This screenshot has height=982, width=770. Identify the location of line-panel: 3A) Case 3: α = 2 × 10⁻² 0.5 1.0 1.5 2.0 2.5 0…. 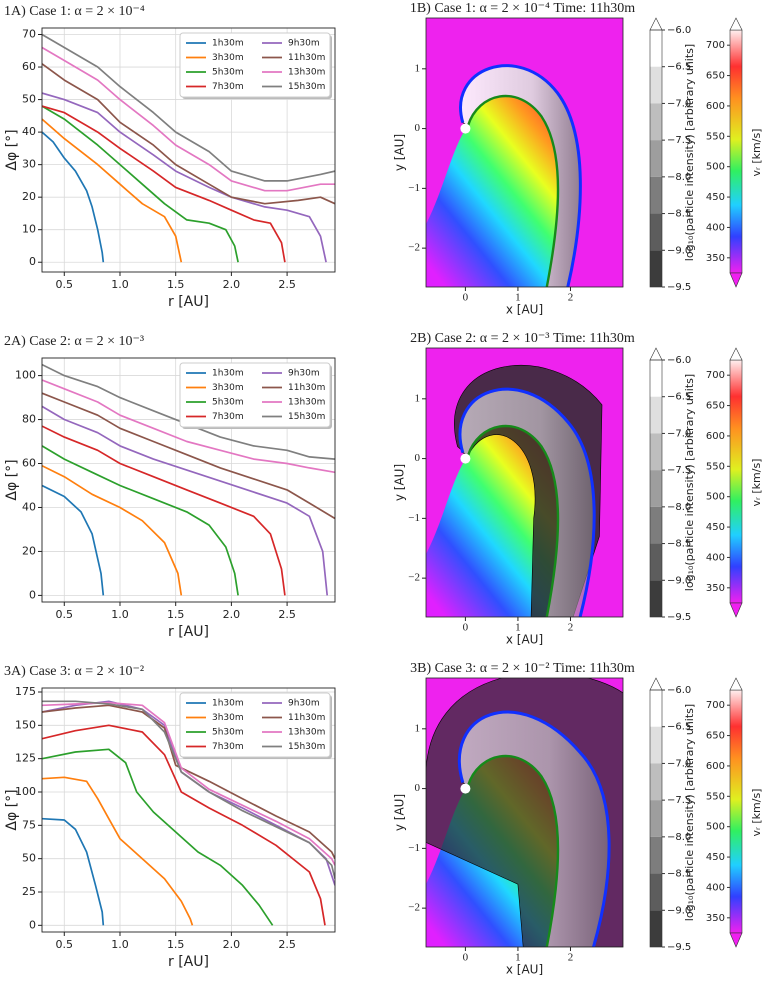
(170, 817).